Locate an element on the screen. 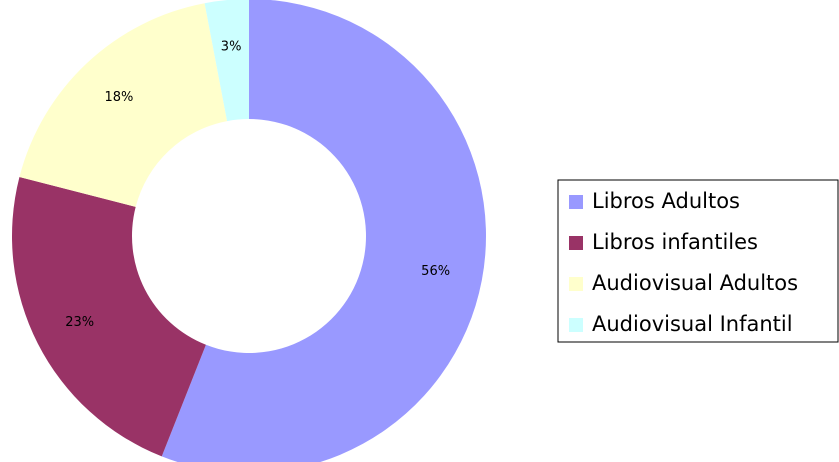  legend-label: Libros infantiles is located at coordinates (675, 242).